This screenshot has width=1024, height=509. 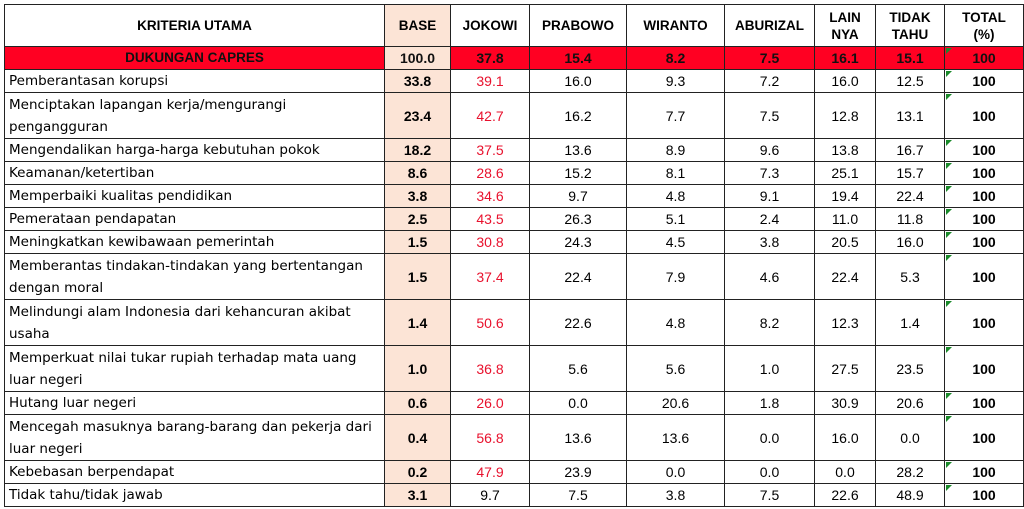 I want to click on cell-lain-nya: 30.9, so click(x=845, y=403).